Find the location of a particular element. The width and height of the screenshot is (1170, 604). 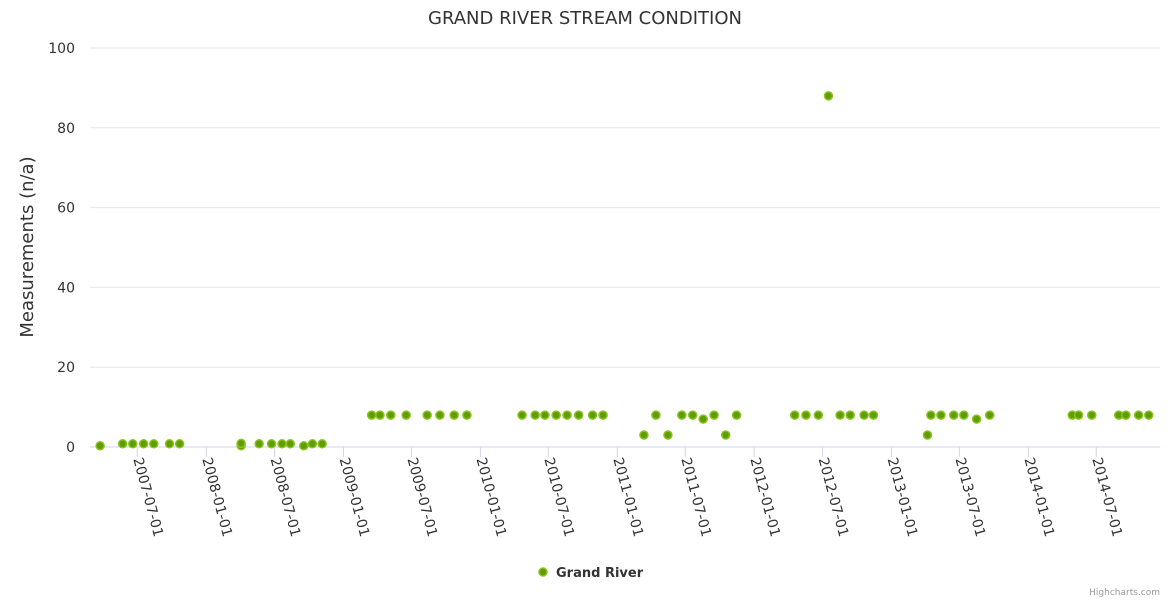

x-tick-label: 2013-07-01 is located at coordinates (969, 497).